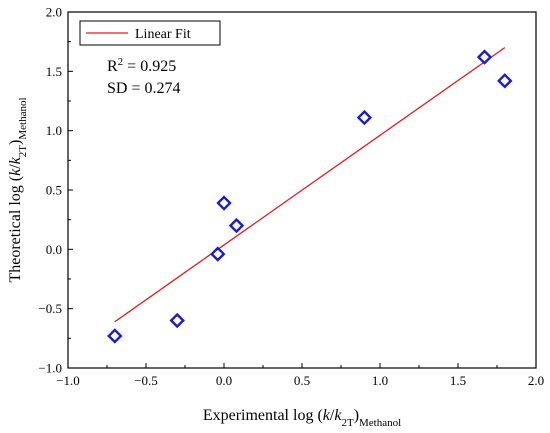 Image resolution: width=550 pixels, height=433 pixels. Describe the element at coordinates (23, 151) in the screenshot. I see `y-axis-title-k2-sub: 2T` at that location.